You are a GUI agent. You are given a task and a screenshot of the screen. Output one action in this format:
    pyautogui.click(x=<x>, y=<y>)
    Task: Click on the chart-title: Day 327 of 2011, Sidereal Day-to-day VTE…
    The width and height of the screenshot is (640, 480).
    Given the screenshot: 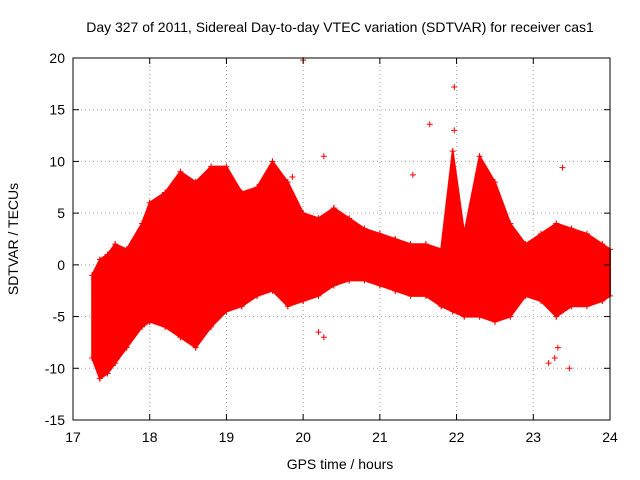 What is the action you would take?
    pyautogui.click(x=340, y=27)
    